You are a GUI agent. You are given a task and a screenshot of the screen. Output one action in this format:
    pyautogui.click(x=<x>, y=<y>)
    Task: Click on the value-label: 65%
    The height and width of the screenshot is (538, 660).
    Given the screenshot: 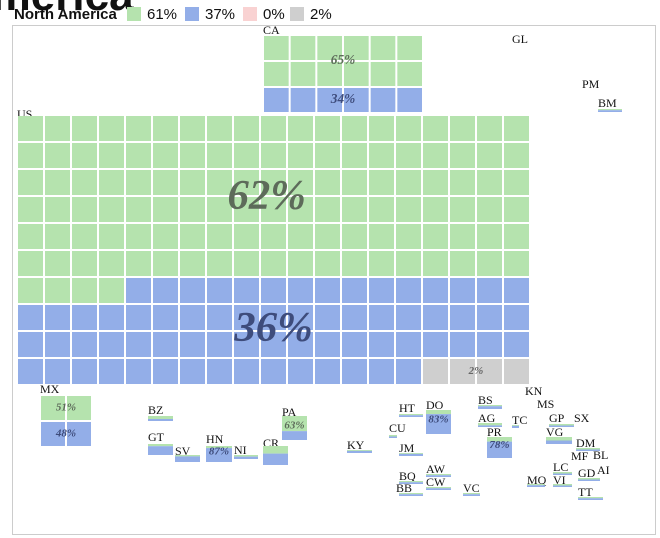 What is the action you would take?
    pyautogui.click(x=343, y=59)
    